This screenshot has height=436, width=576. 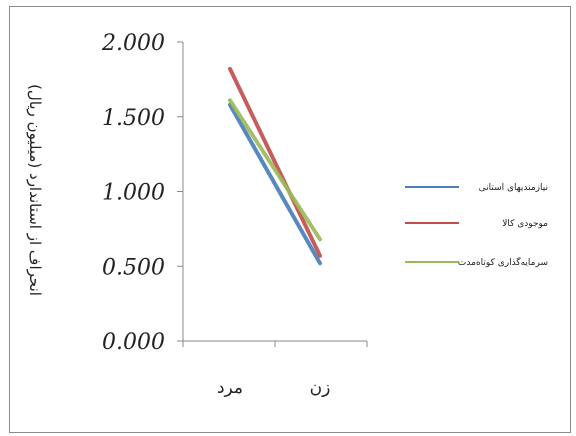 What do you see at coordinates (35, 190) in the screenshot?
I see `y-axis-label: انحراف از استاندارد (میلیون ریال)` at bounding box center [35, 190].